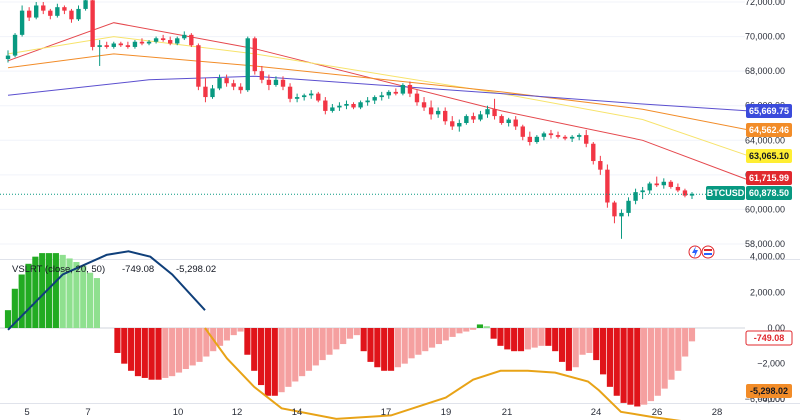 The width and height of the screenshot is (800, 420). What do you see at coordinates (769, 193) in the screenshot?
I see `price-tag-value: 60,878.50` at bounding box center [769, 193].